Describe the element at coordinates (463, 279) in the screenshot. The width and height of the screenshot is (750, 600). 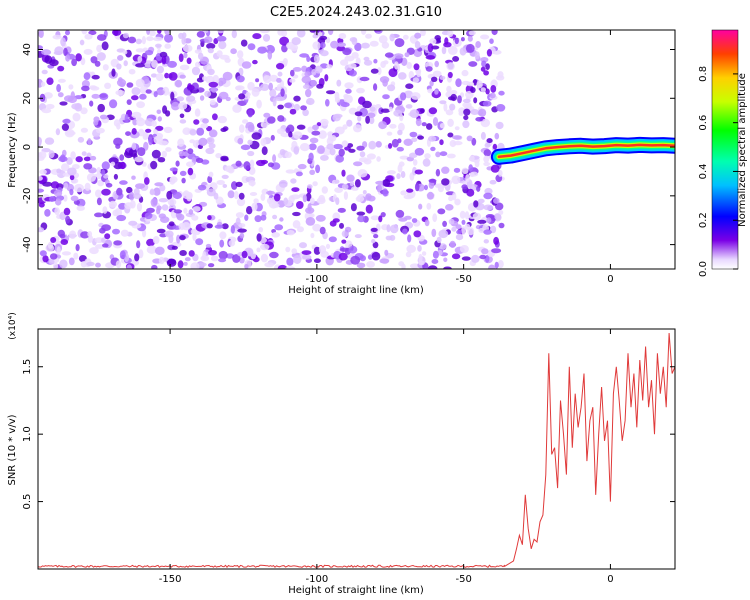
I see `x-tick-label: -50` at that location.